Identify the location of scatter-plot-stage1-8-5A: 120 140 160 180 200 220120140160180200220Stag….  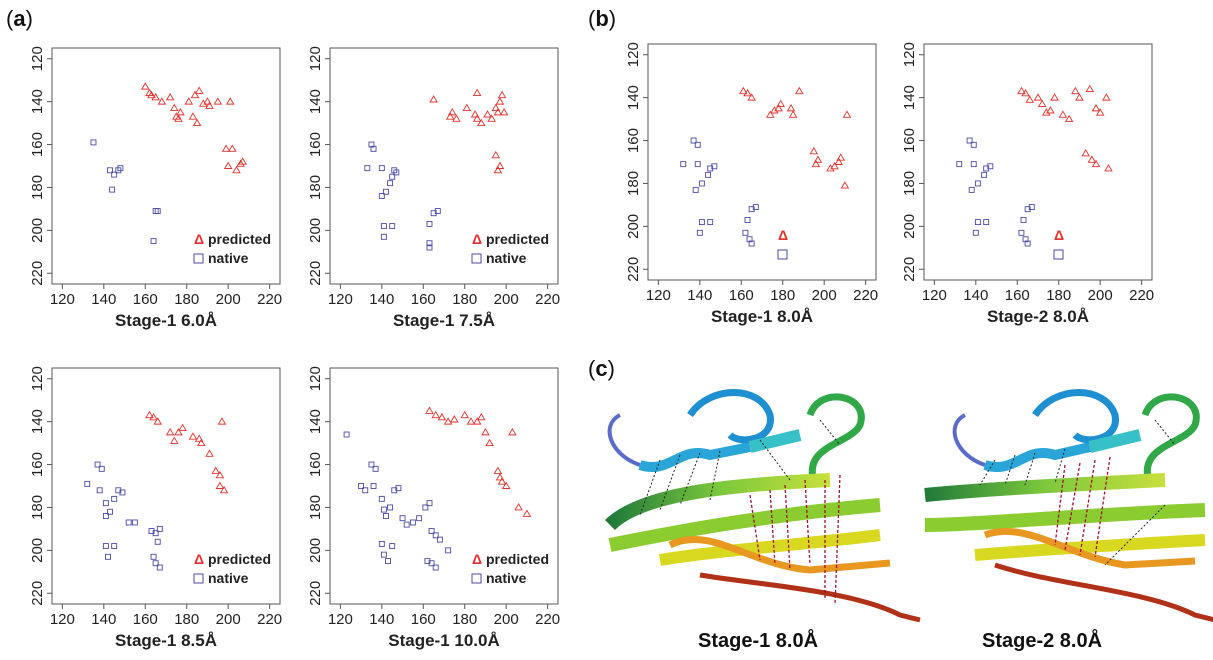
(155, 508).